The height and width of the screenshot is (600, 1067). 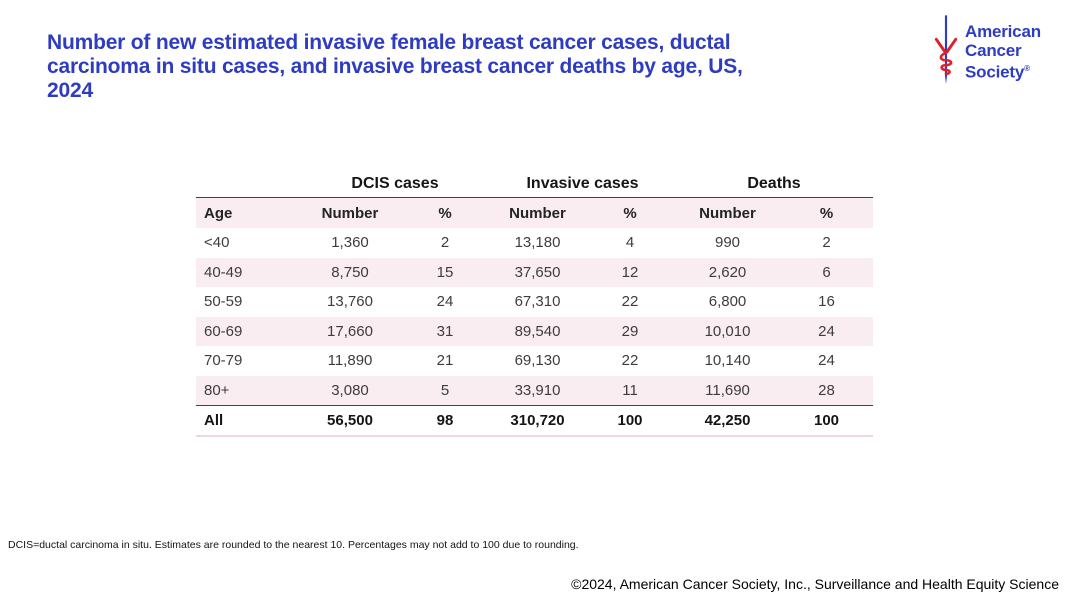 I want to click on value-cell: 13,760, so click(x=350, y=302).